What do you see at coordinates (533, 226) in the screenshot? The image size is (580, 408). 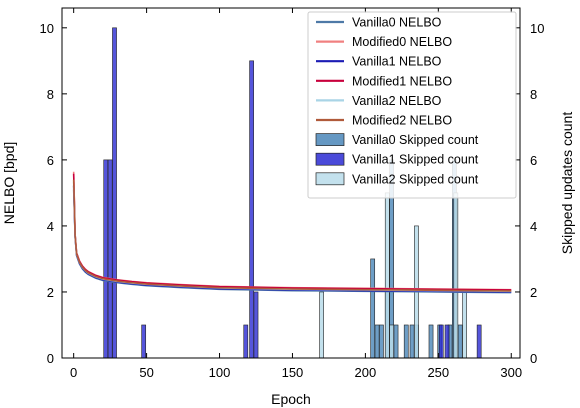 I see `y2-tick-label: 4` at bounding box center [533, 226].